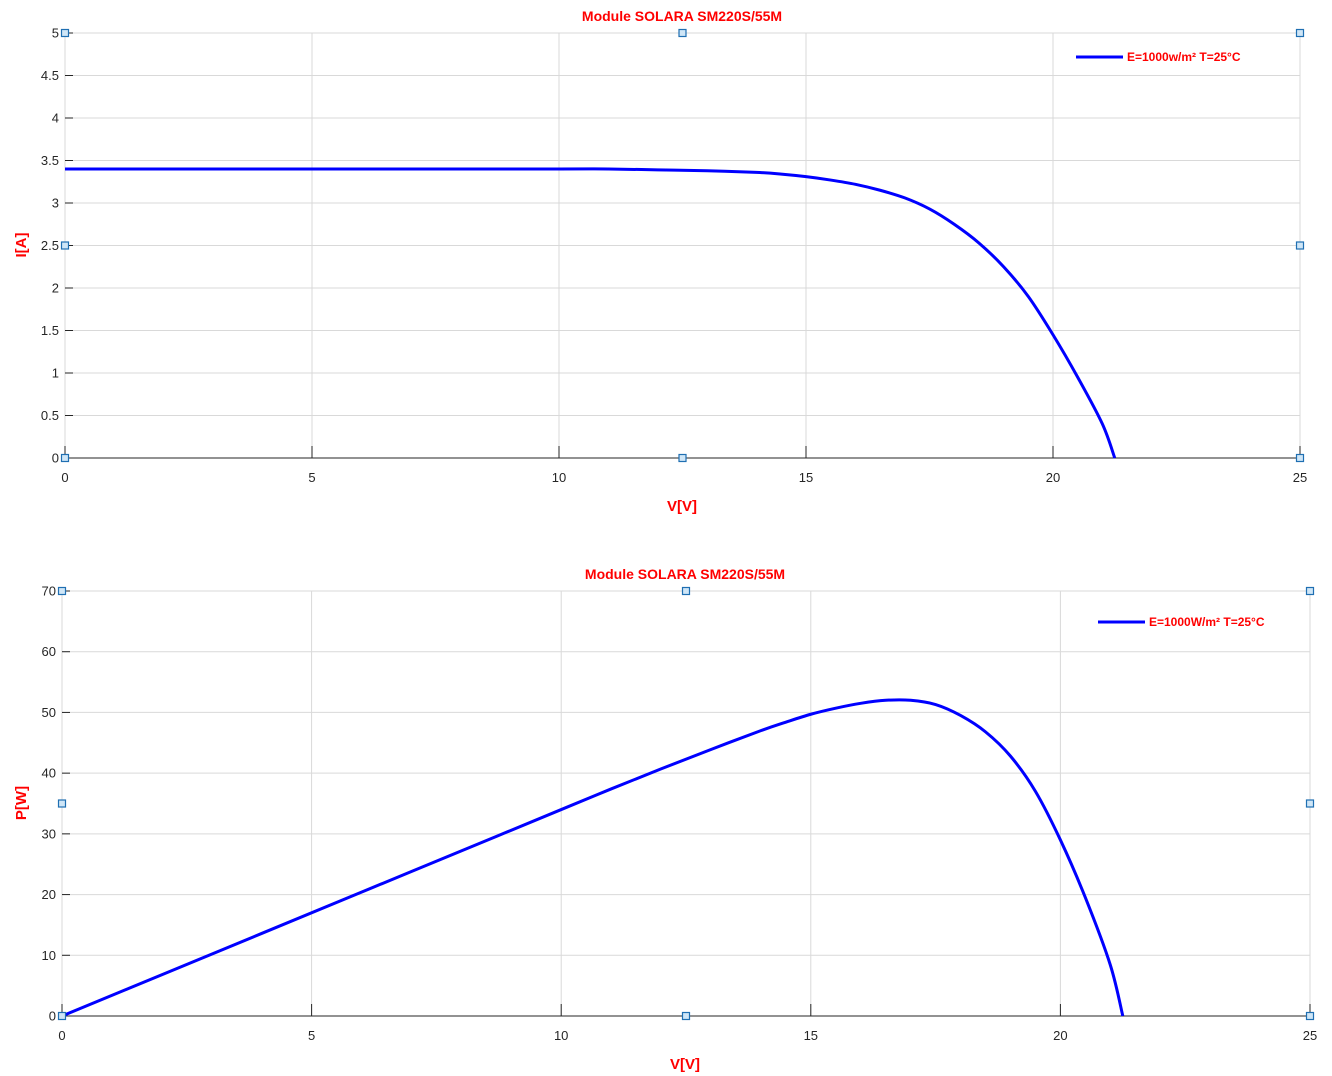 This screenshot has height=1076, width=1332. What do you see at coordinates (55, 33) in the screenshot?
I see `iv-y-tick-label: 5` at bounding box center [55, 33].